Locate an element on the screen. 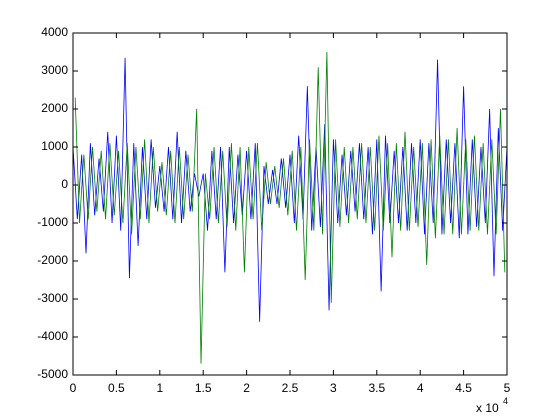 This screenshot has height=420, width=560. x-tick-label: 4 is located at coordinates (420, 388).